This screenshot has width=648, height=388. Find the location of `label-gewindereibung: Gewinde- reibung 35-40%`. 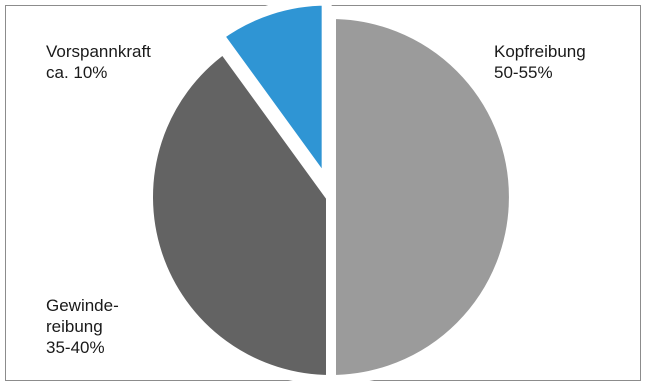

label-gewindereibung: Gewinde- reibung 35-40% is located at coordinates (82, 326).